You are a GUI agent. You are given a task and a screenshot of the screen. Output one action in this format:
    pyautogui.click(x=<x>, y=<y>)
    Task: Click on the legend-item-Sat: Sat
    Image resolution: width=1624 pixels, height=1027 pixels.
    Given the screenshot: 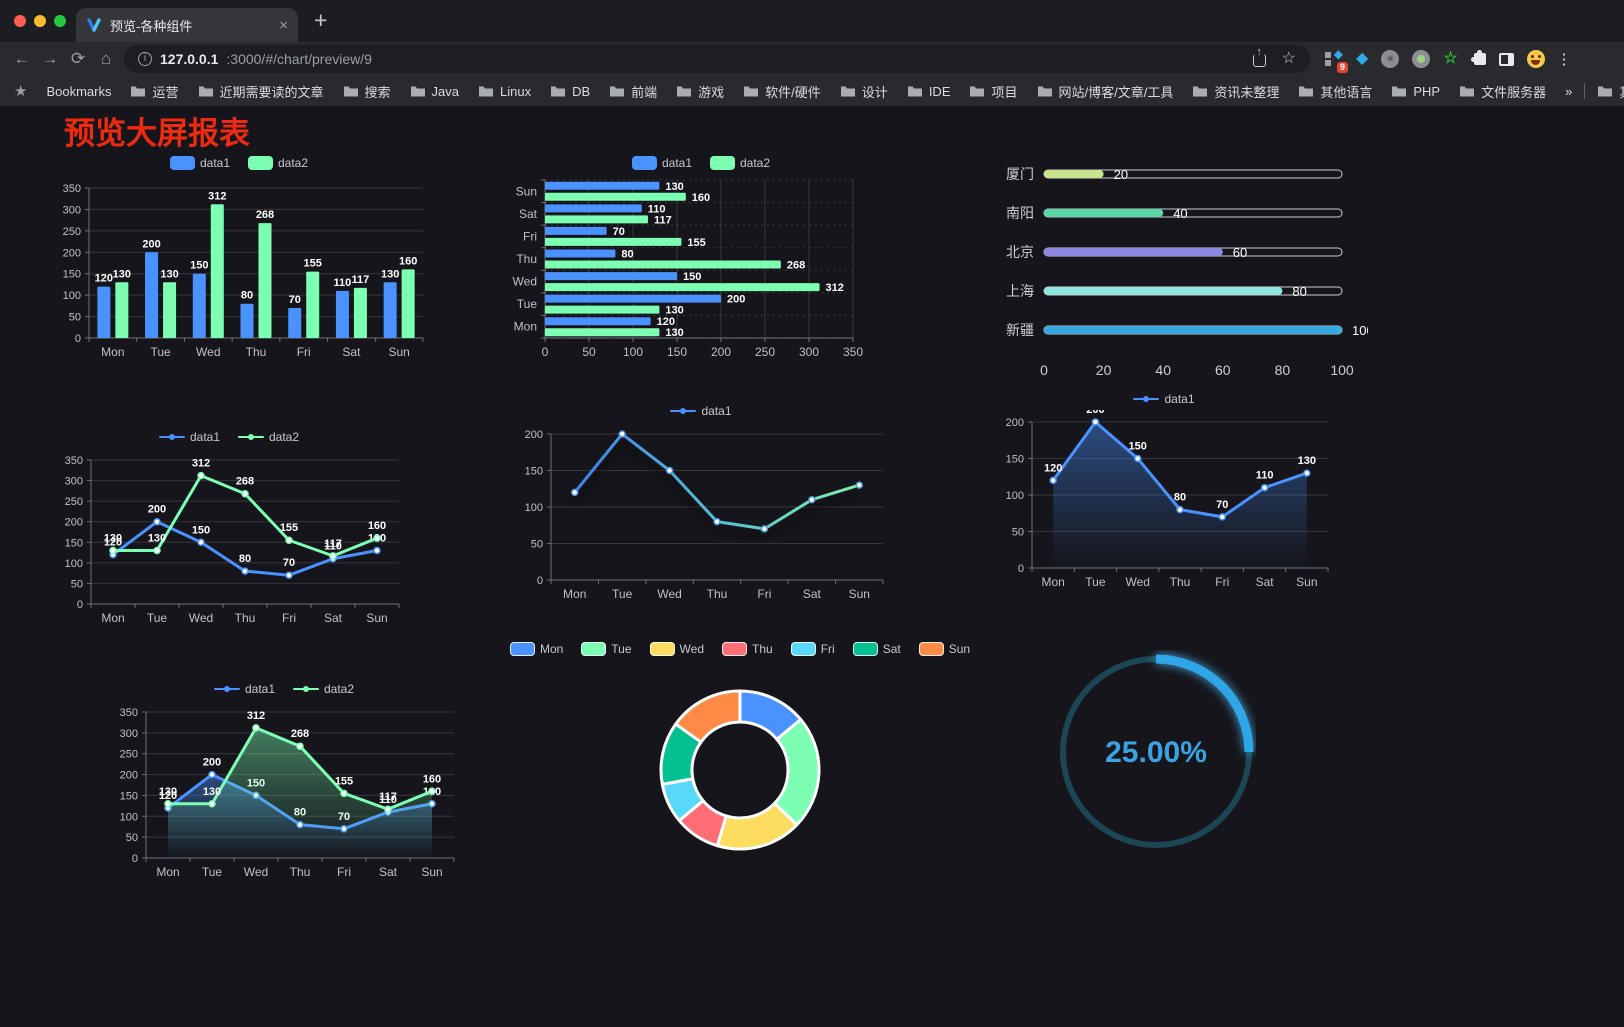 What is the action you would take?
    pyautogui.click(x=876, y=649)
    